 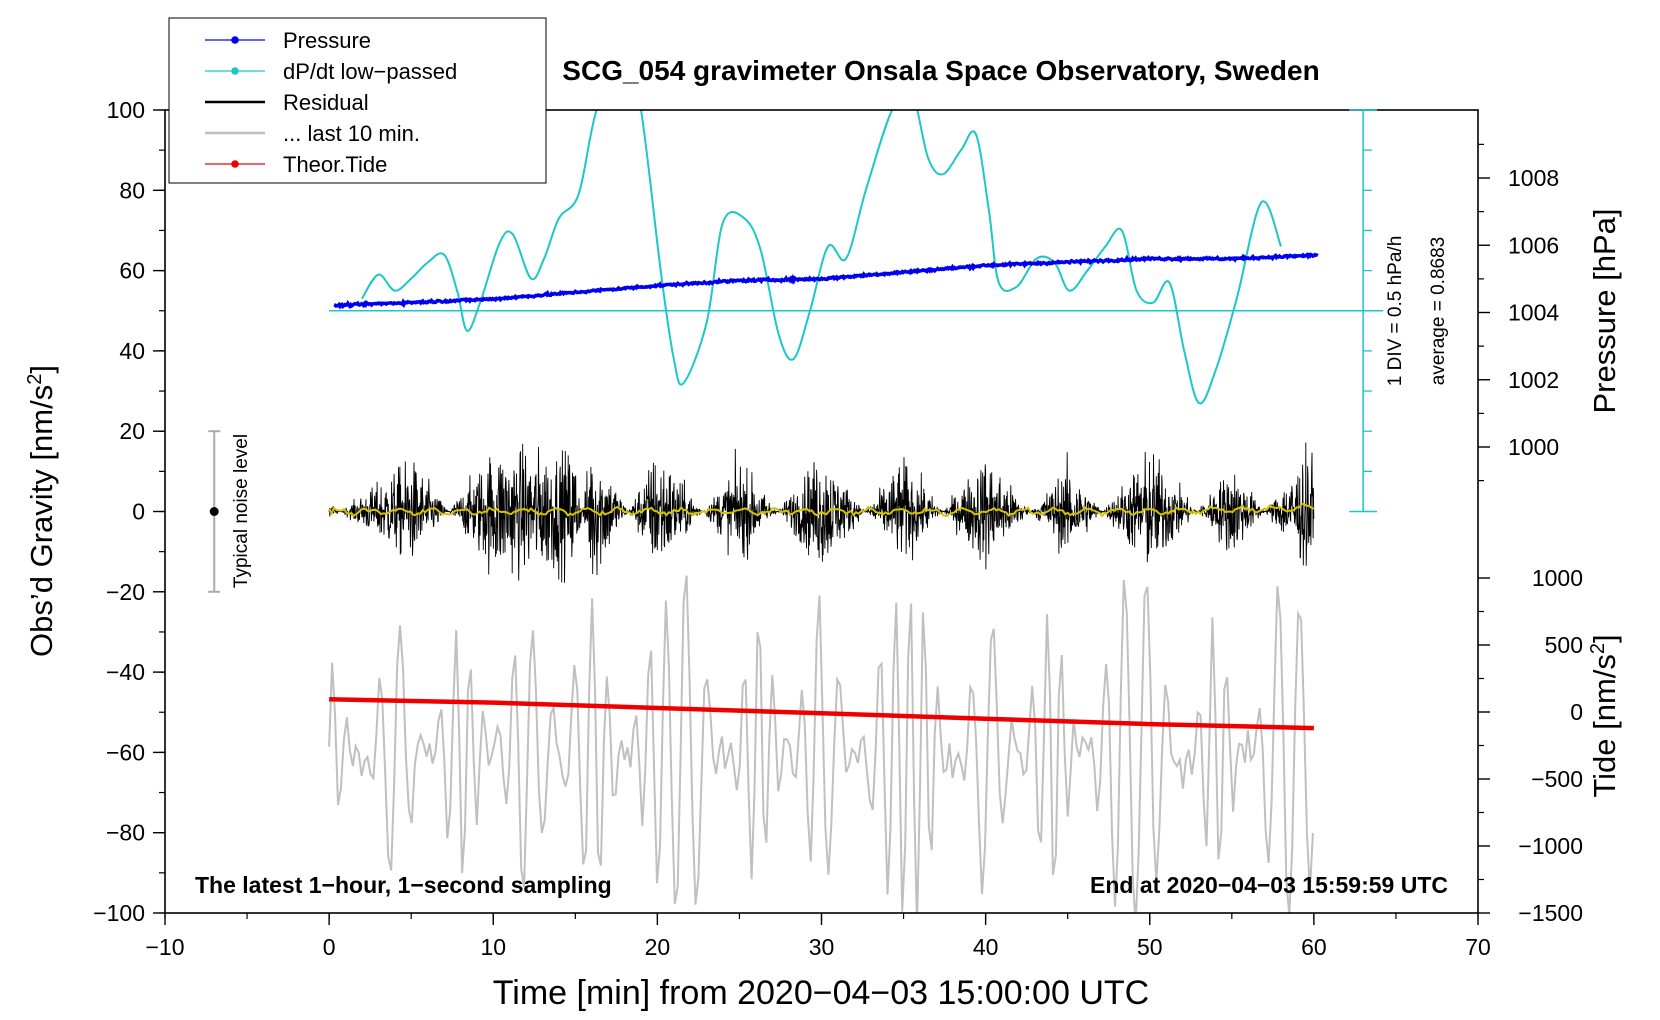 What do you see at coordinates (126, 110) in the screenshot?
I see `y-tick-label: 100` at bounding box center [126, 110].